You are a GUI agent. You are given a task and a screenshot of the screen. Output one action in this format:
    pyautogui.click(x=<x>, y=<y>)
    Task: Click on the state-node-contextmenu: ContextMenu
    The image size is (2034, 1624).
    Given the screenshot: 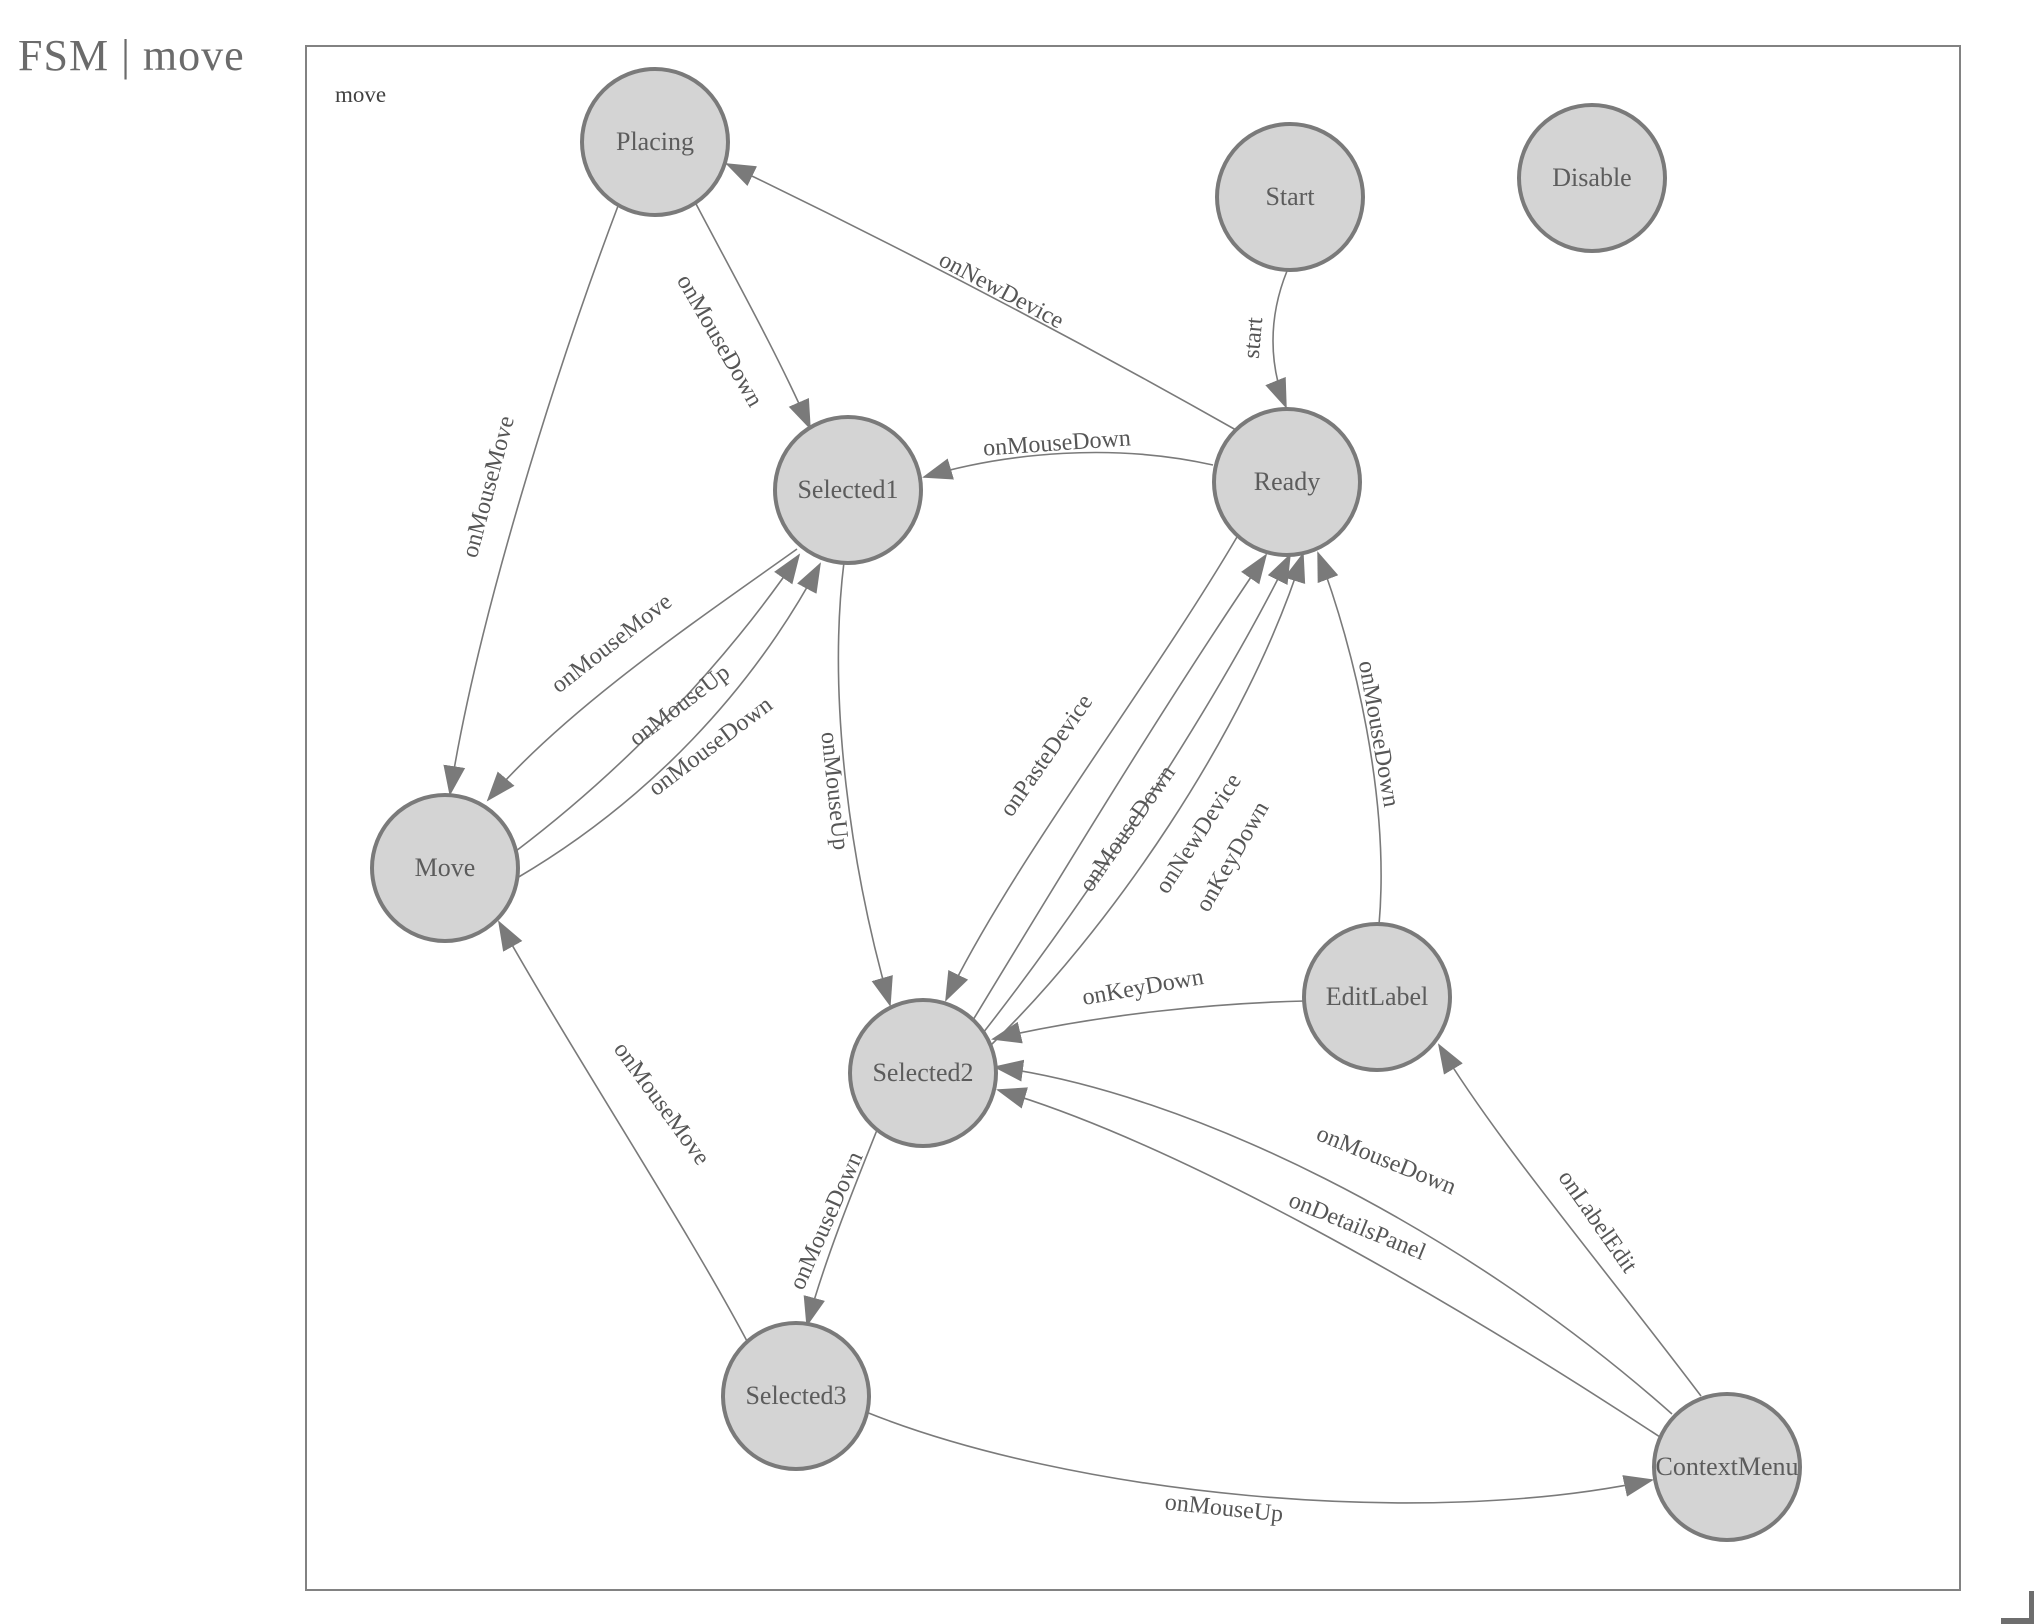 What is the action you would take?
    pyautogui.click(x=1727, y=1467)
    